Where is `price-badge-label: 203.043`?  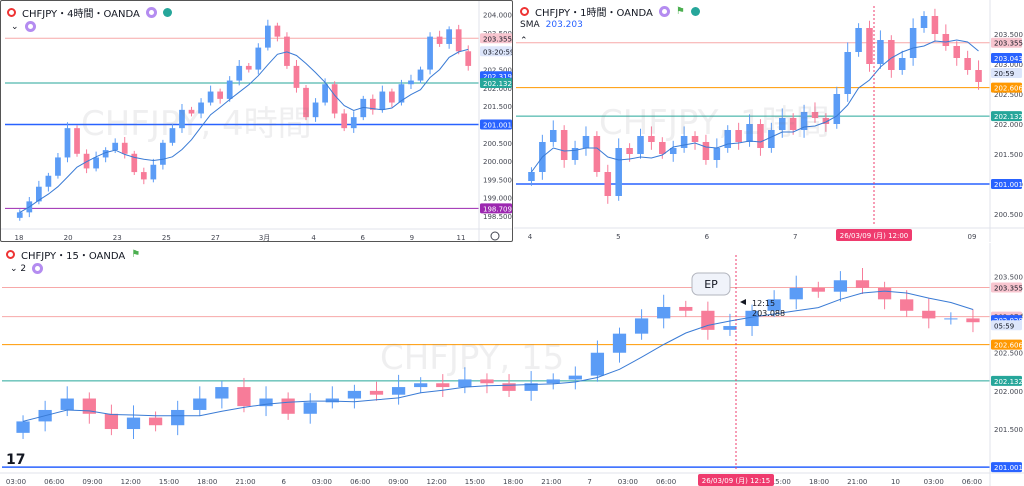 price-badge-label: 203.043 is located at coordinates (1008, 59).